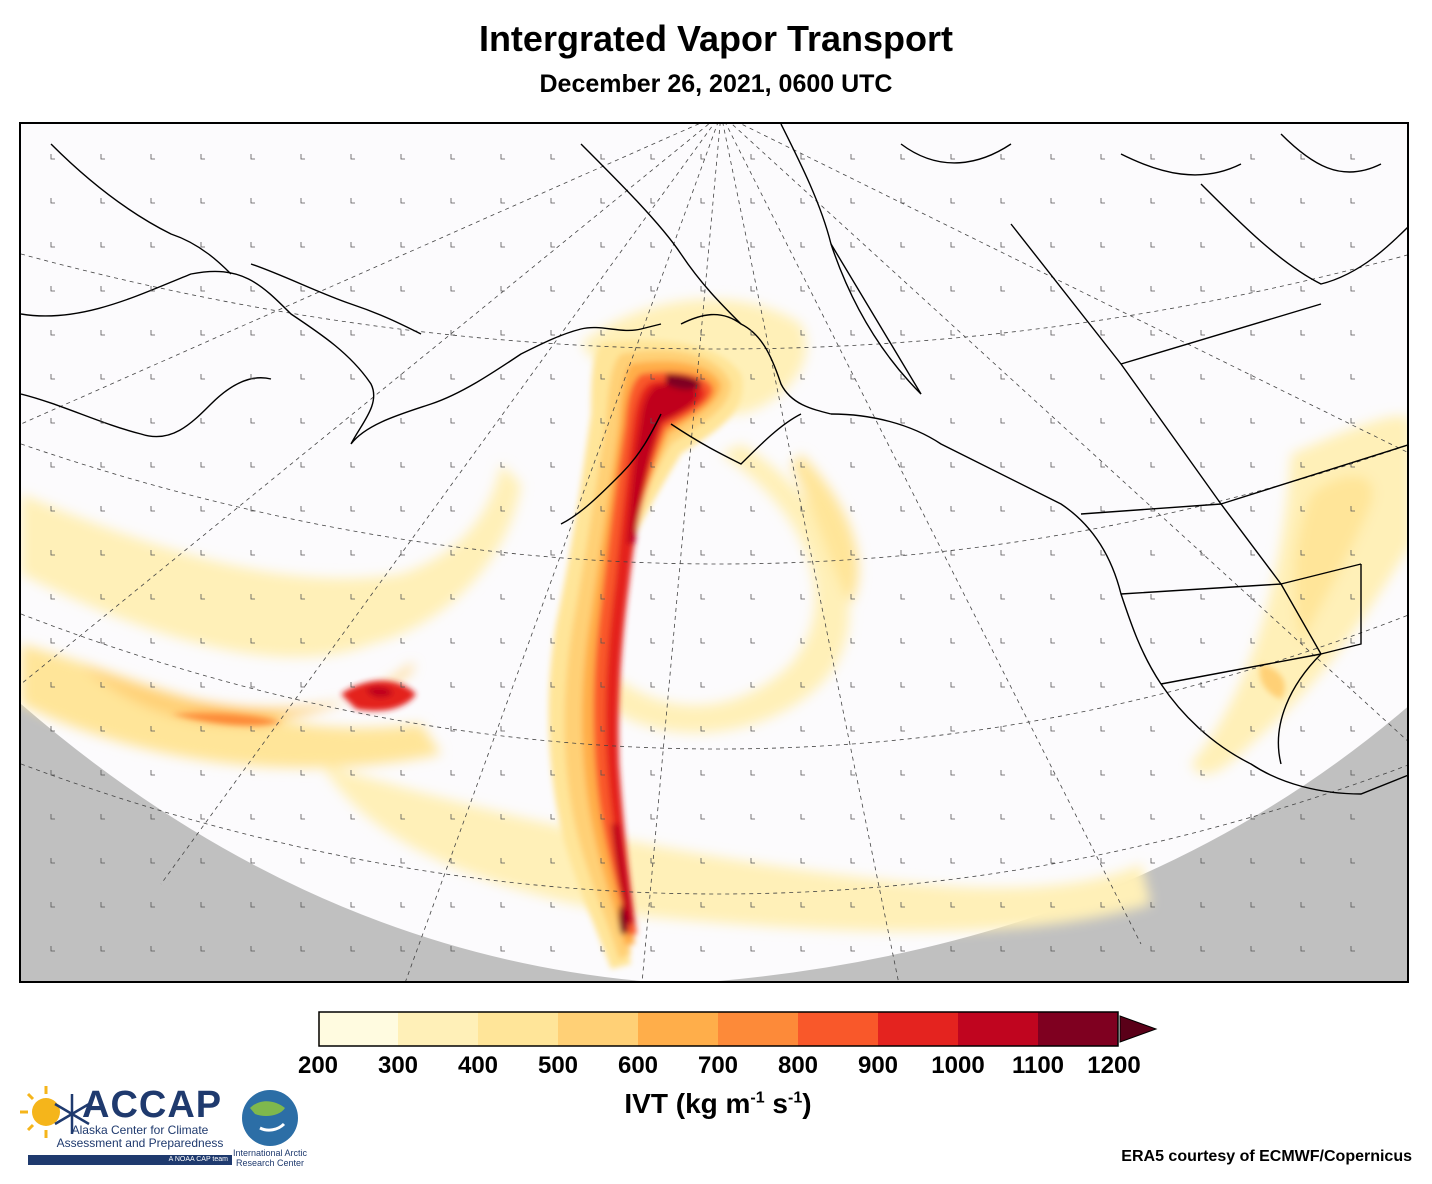  What do you see at coordinates (1266, 1156) in the screenshot?
I see `data-credit: ERA5 courtesy of ECMWF/Copernicus` at bounding box center [1266, 1156].